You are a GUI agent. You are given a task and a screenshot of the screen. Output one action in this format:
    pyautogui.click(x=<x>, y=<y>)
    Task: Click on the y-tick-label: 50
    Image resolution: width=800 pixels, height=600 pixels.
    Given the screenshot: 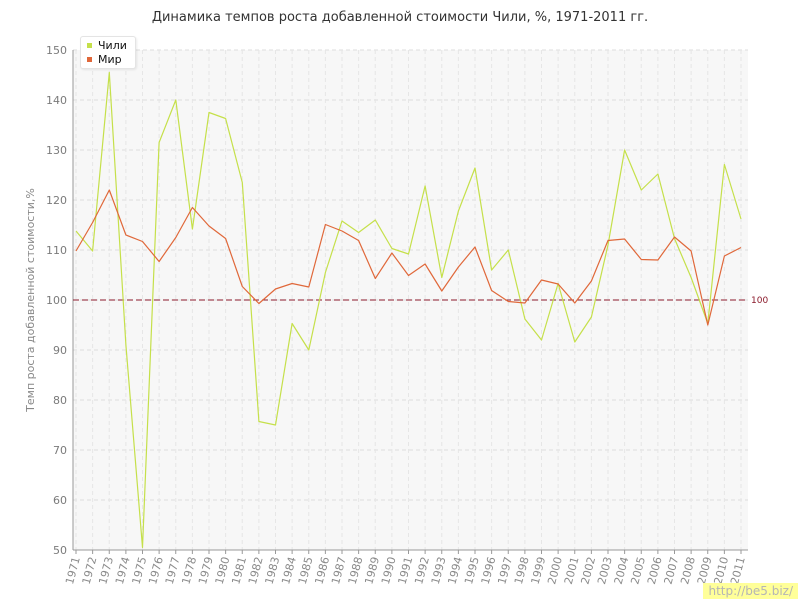 What is the action you would take?
    pyautogui.click(x=60, y=550)
    